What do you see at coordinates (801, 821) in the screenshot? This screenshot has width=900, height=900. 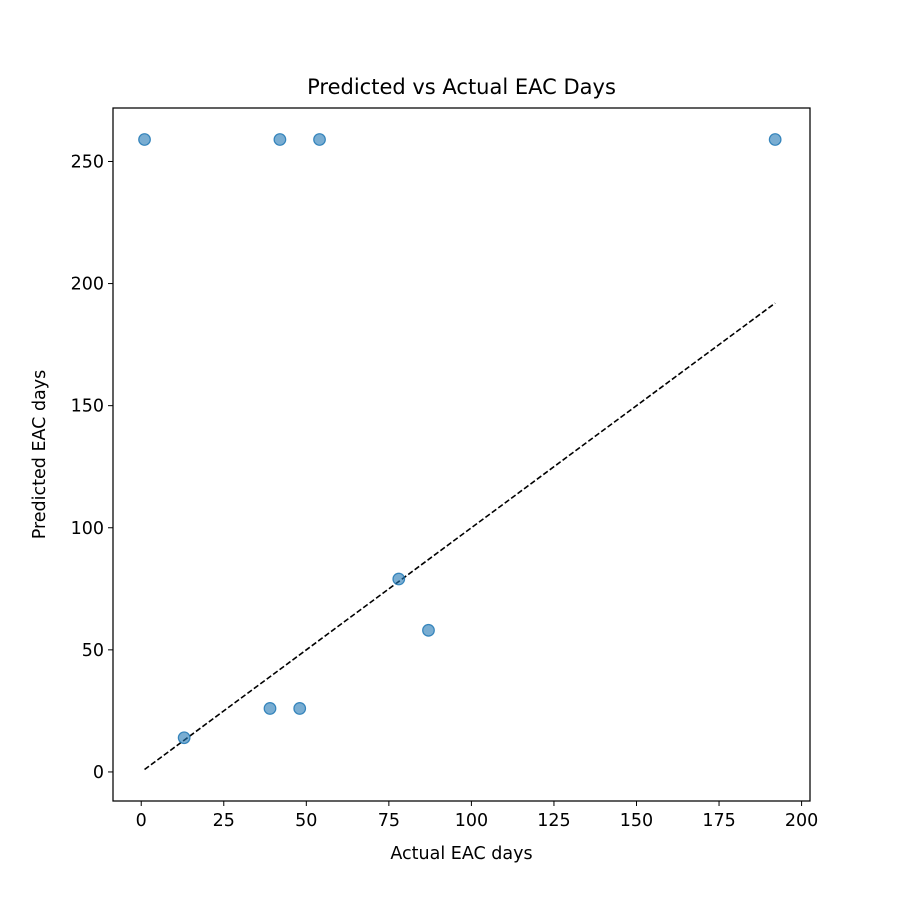 I see `x-tick-label: 200` at bounding box center [801, 821].